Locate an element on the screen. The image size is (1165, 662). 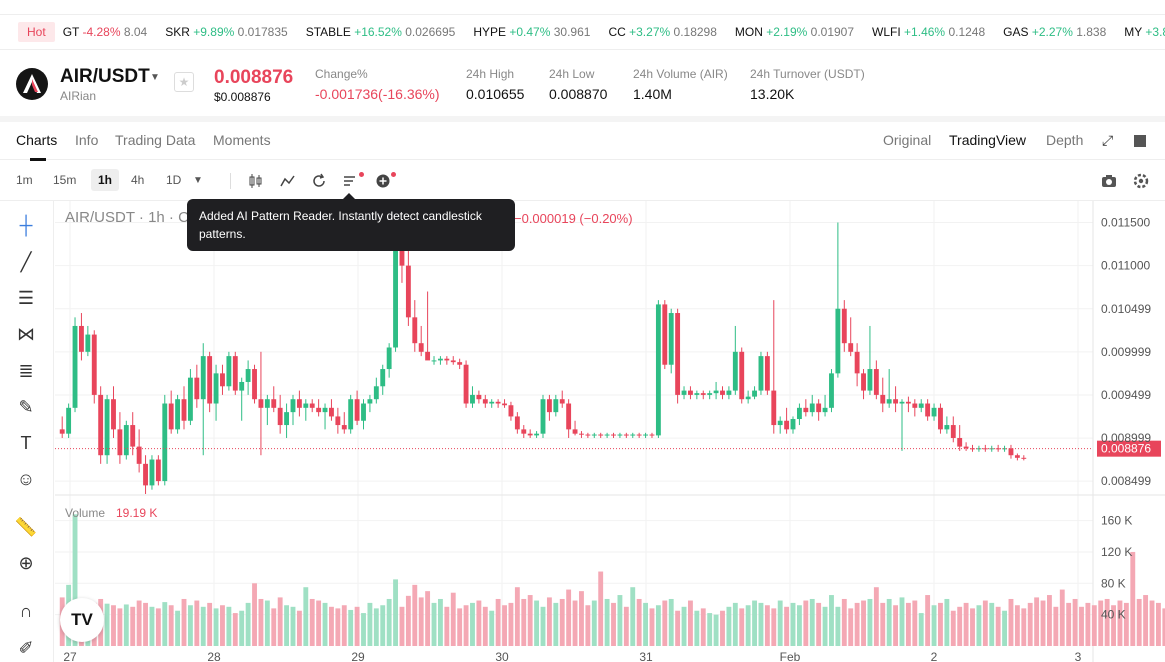
ticker-item: MY +3.81% is located at coordinates (1144, 32).